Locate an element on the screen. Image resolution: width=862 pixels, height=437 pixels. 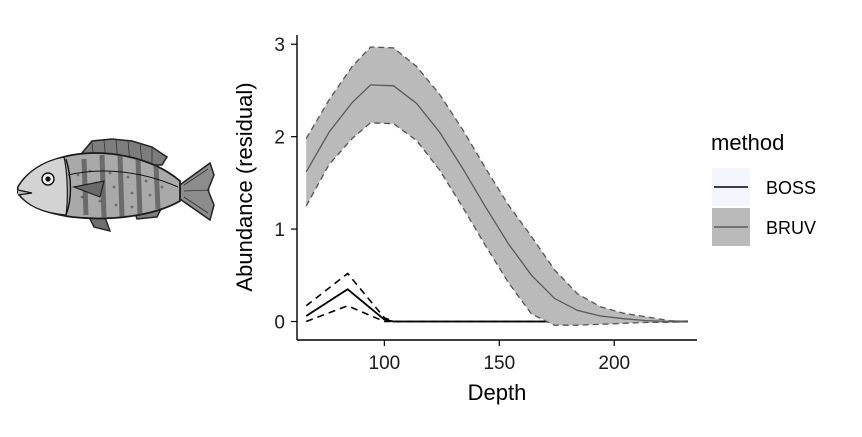
legend-label-bruv: BRUV is located at coordinates (791, 228).